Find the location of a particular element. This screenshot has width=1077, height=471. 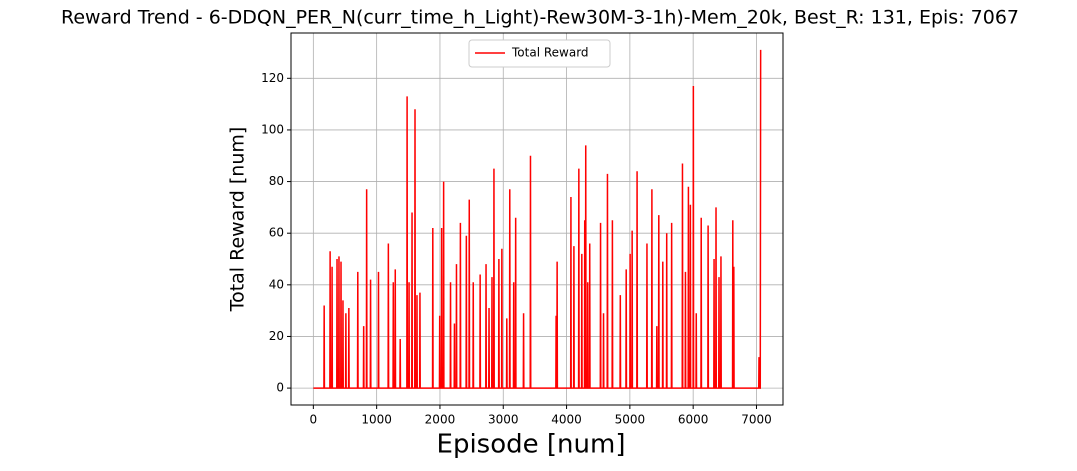

y-tick-label: 100 is located at coordinates (272, 129).